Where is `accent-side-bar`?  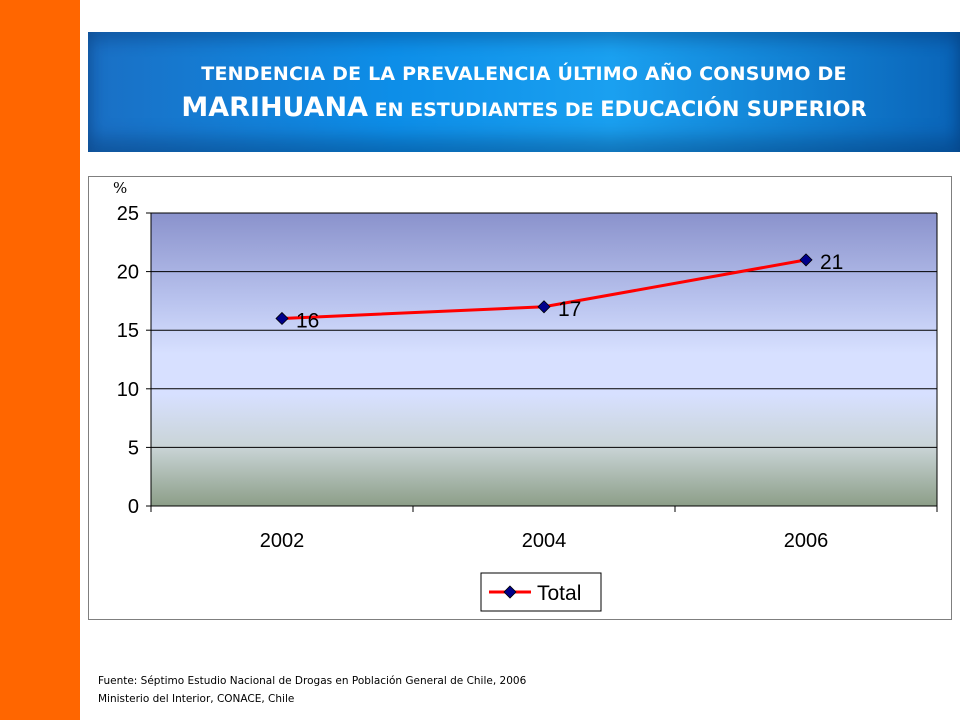
accent-side-bar is located at coordinates (40, 360).